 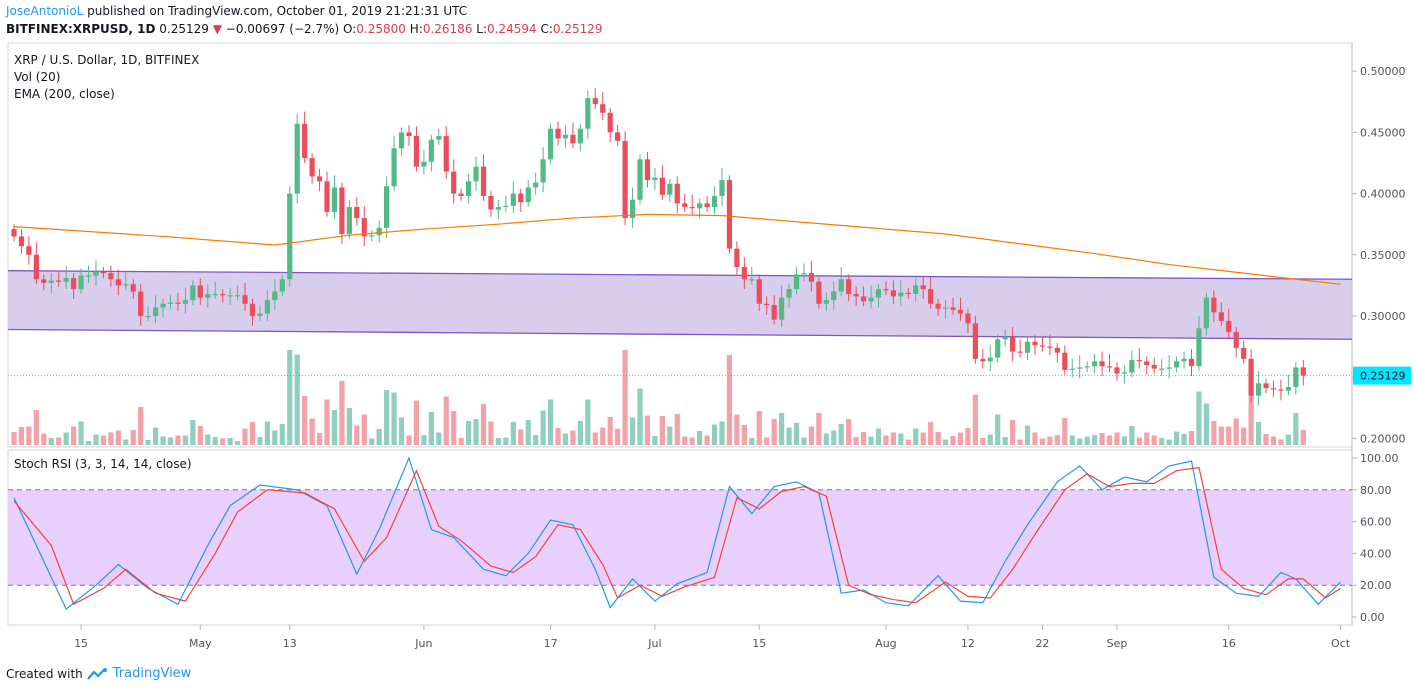 I want to click on time-tick-label: 13, so click(x=290, y=643).